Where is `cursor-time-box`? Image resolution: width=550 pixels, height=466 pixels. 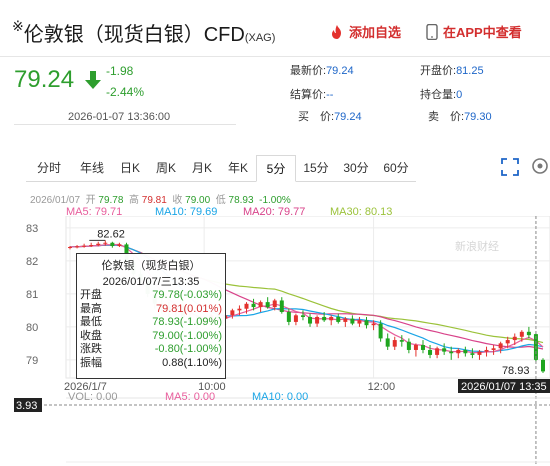 cursor-time-box is located at coordinates (504, 386).